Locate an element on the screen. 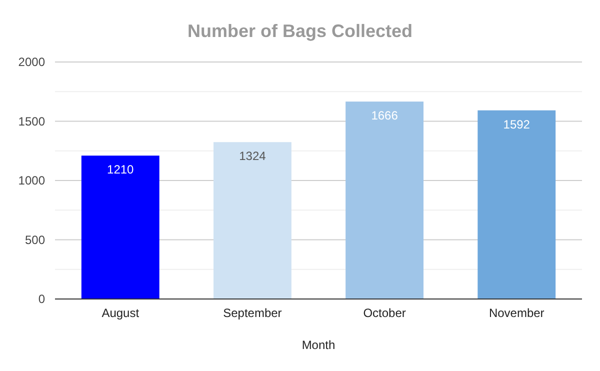 The image size is (600, 371). y-tick-label: 1000 is located at coordinates (32, 181).